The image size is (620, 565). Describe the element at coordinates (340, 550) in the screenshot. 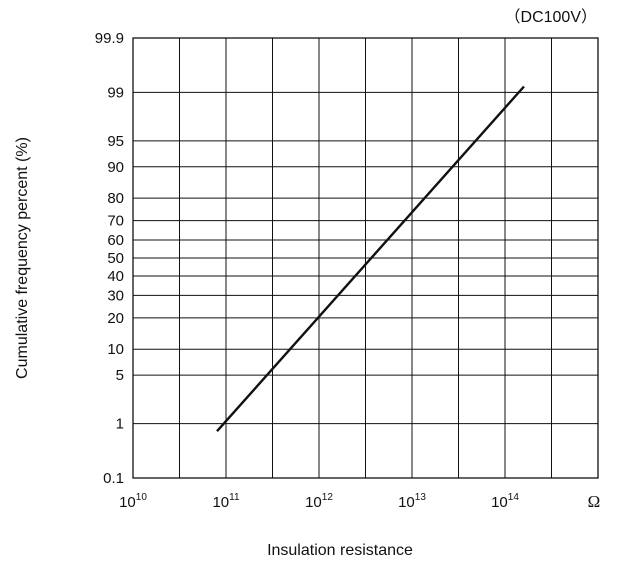

I see `x-axis-label: Insulation resistance` at that location.